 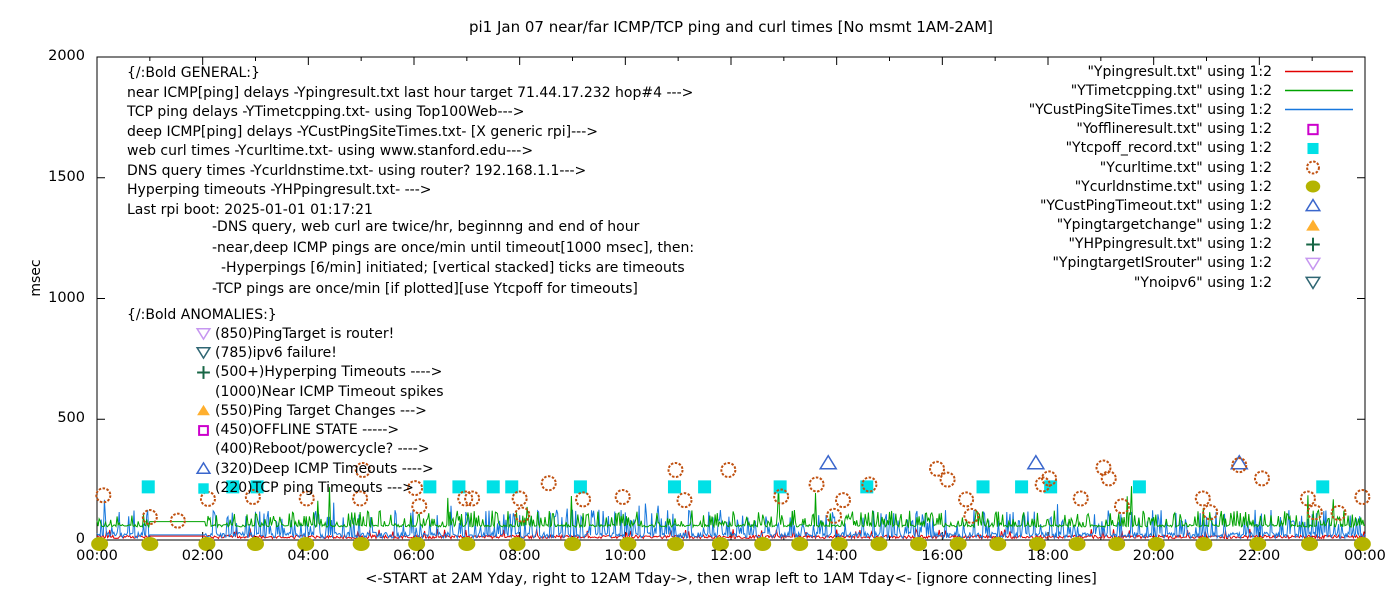 I want to click on marker-triangle-up-filled, so click(x=1313, y=225).